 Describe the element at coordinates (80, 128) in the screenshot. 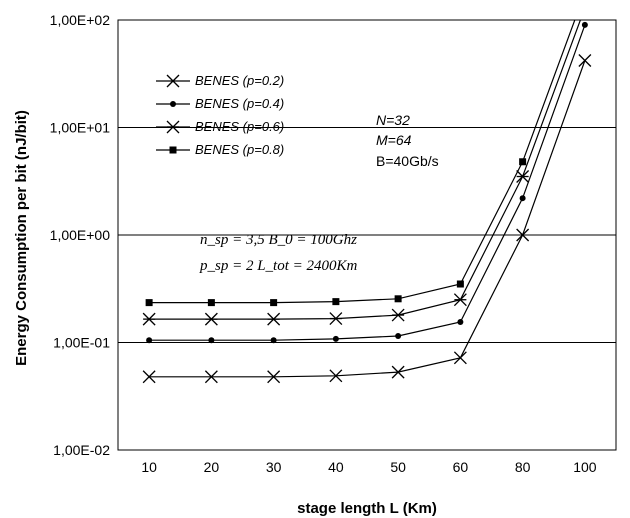

I see `y-tick-label-3: 1,00E+01` at that location.